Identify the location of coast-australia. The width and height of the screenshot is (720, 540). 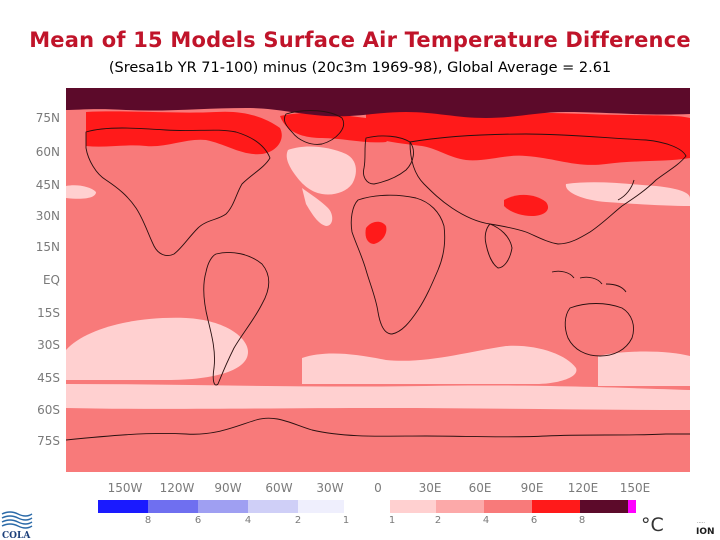
(599, 330).